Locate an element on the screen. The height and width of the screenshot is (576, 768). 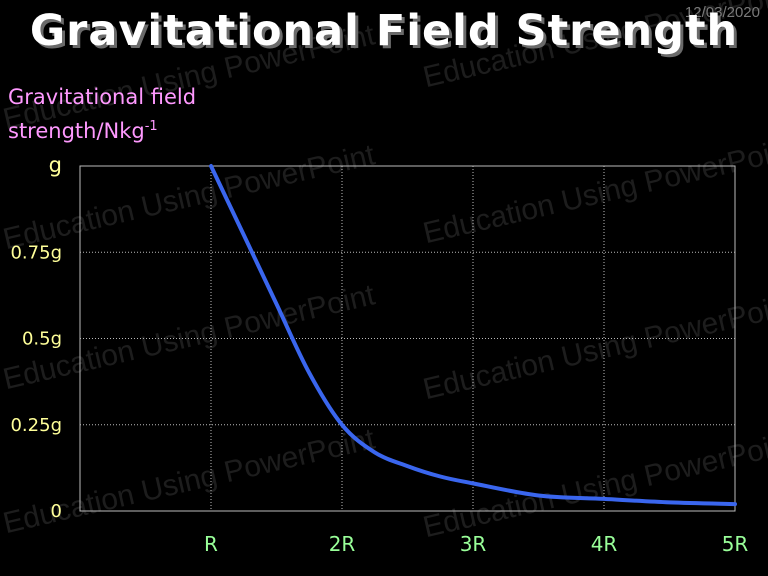
x-tick-label: 5R is located at coordinates (735, 544).